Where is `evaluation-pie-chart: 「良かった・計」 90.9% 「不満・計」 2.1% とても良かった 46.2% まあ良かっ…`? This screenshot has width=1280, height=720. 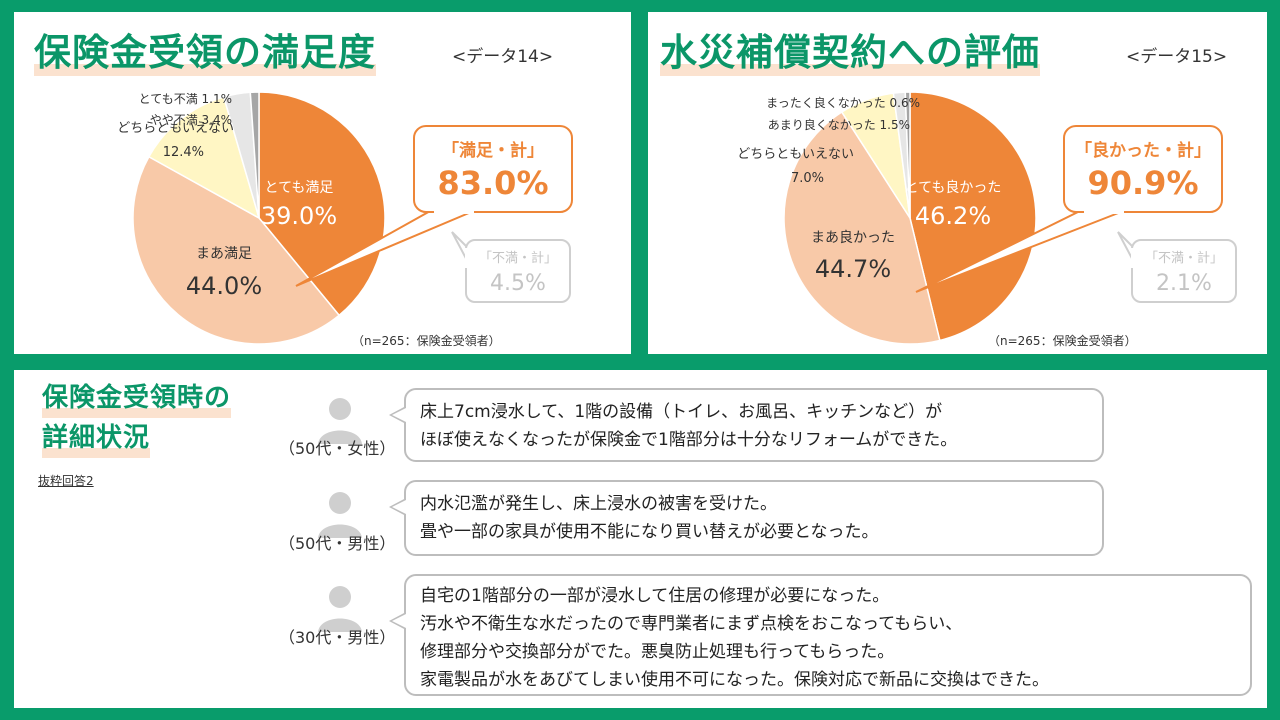 evaluation-pie-chart: 「良かった・計」 90.9% 「不満・計」 2.1% とても良かった 46.2% まあ良かっ… is located at coordinates (987, 218).